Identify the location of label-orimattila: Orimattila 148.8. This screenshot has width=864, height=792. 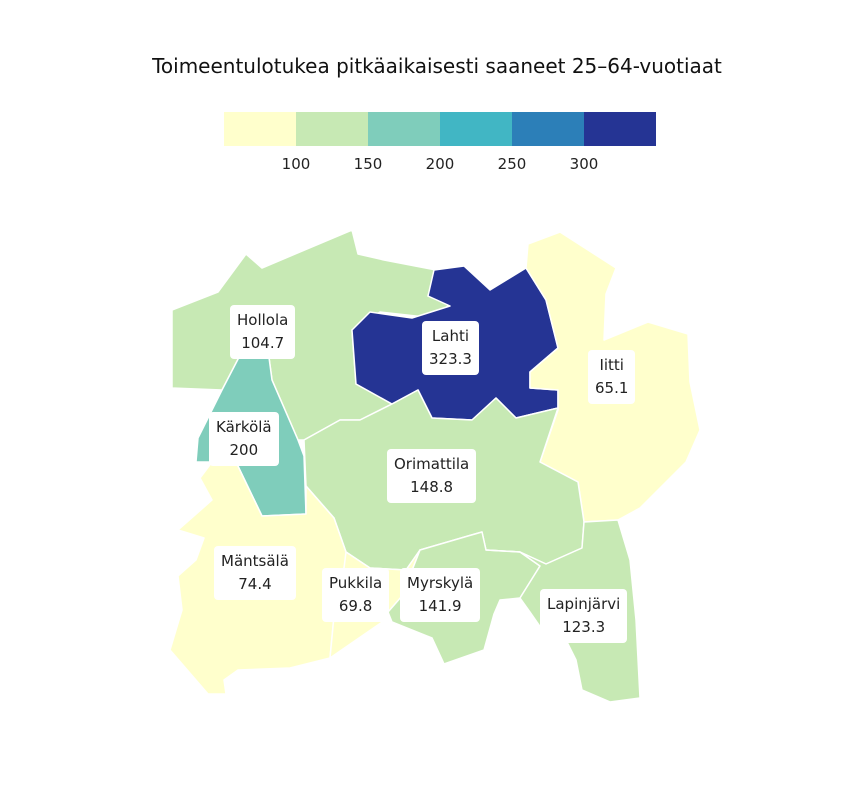
(432, 476).